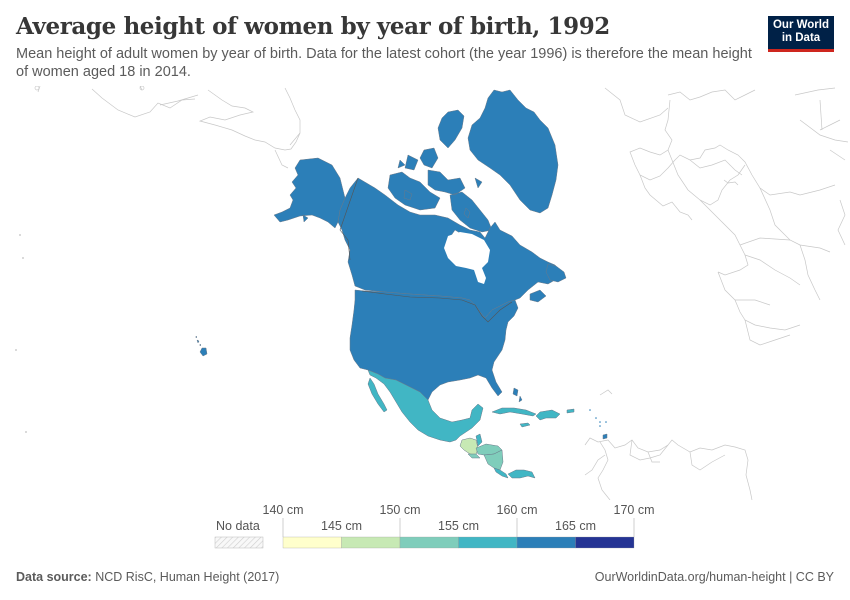 The image size is (850, 600). Describe the element at coordinates (517, 510) in the screenshot. I see `legend-tick-160: 160 cm` at that location.